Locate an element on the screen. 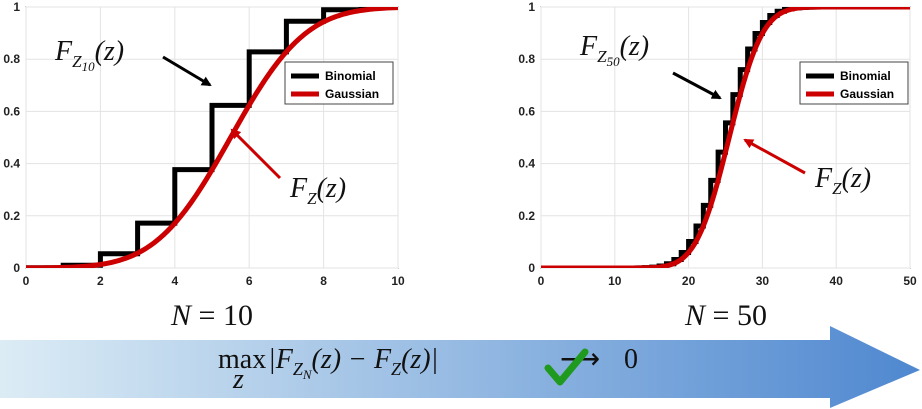  expr-sub-N: N is located at coordinates (307, 374).